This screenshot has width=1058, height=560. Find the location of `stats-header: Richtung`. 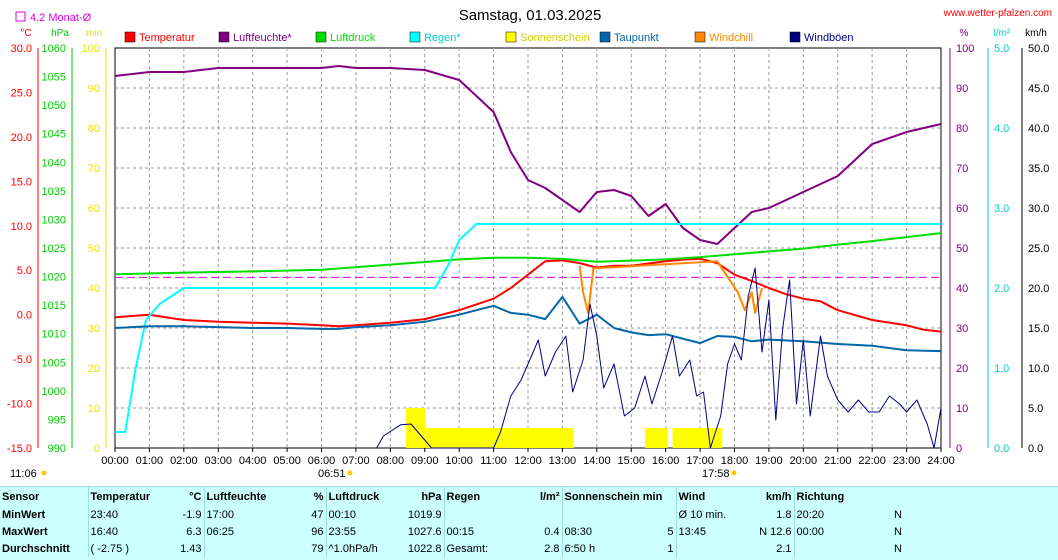

stats-header: Richtung is located at coordinates (848, 496).